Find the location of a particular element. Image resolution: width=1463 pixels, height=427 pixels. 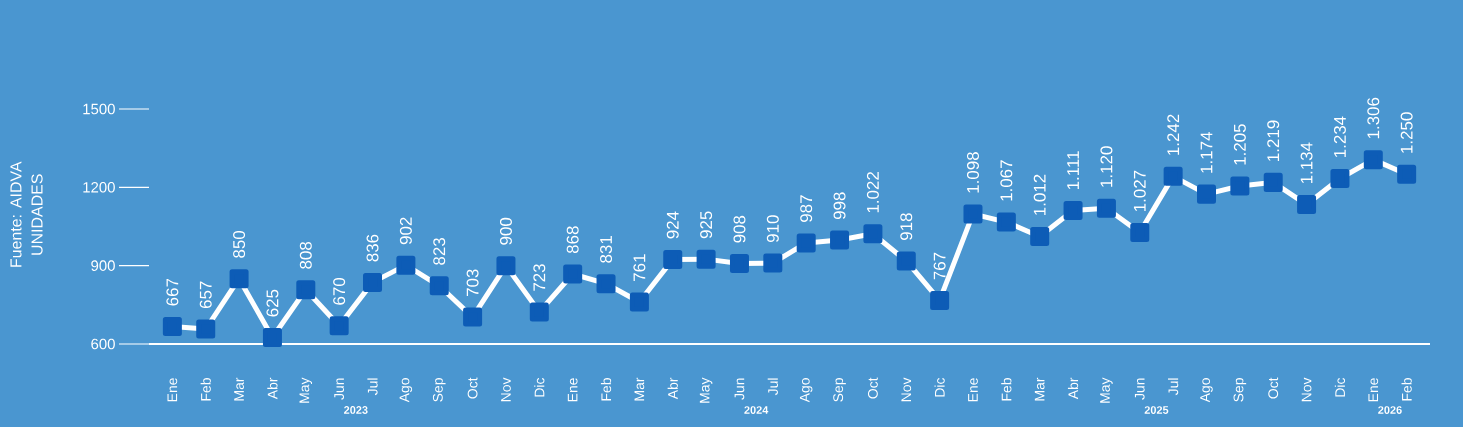

text: 2024 is located at coordinates (756, 410).